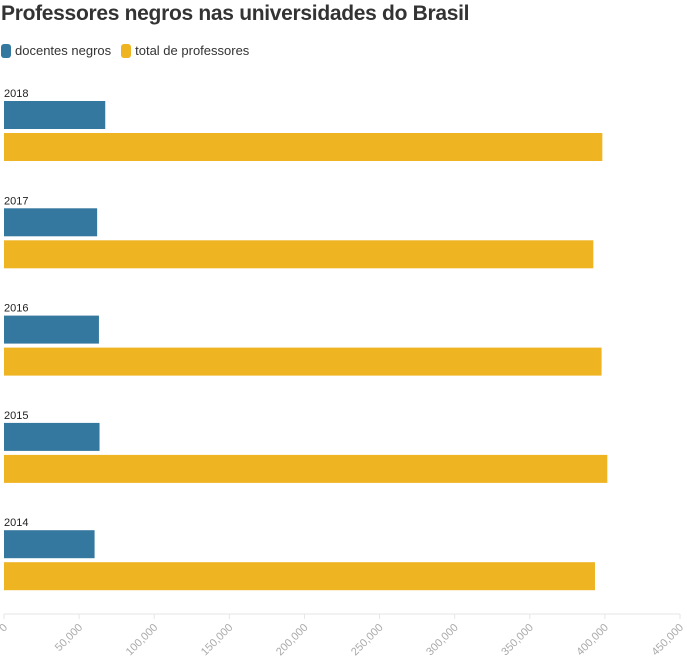 The width and height of the screenshot is (687, 661). What do you see at coordinates (63, 50) in the screenshot?
I see `legend-label: docentes negros` at bounding box center [63, 50].